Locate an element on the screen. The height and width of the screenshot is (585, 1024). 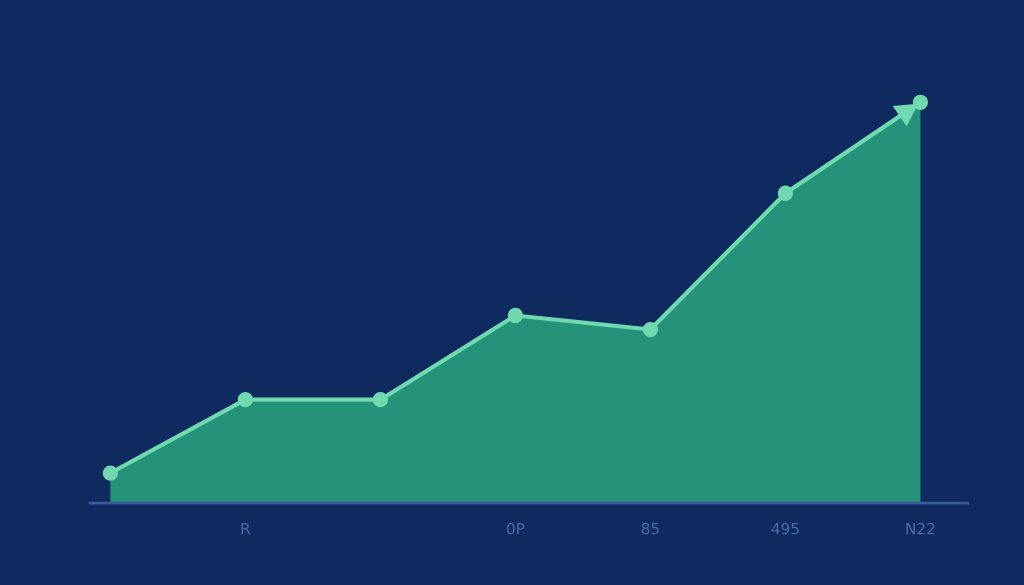
x-tick-label: 495 is located at coordinates (785, 528).